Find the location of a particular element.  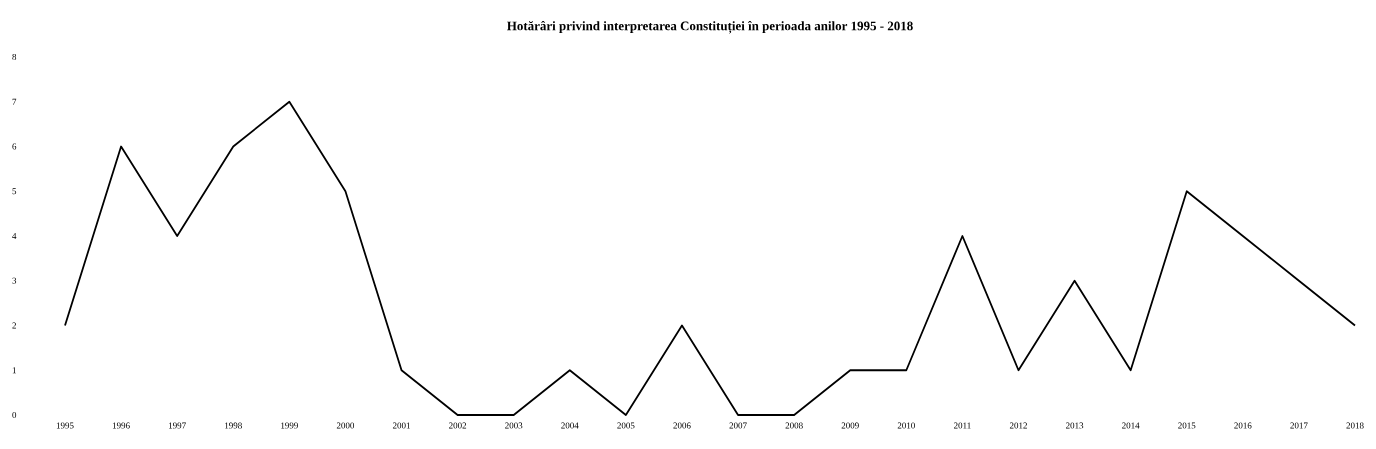

x-tick-label: 2008 is located at coordinates (794, 425).